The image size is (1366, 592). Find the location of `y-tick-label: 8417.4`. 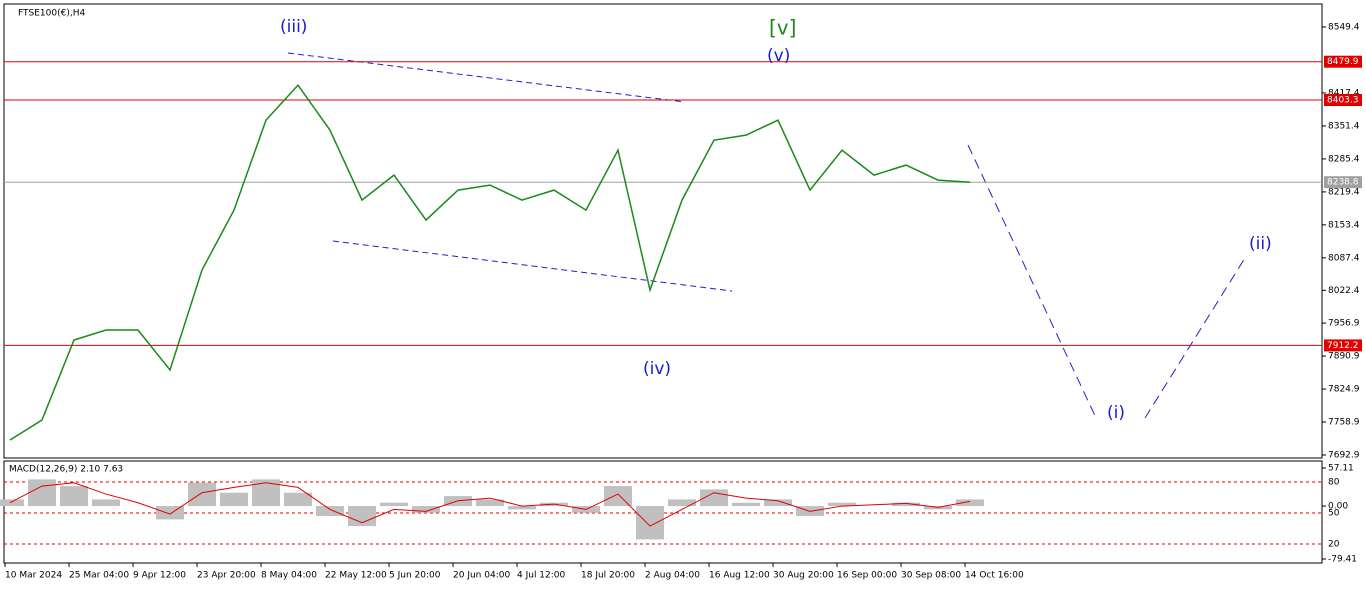

y-tick-label: 8417.4 is located at coordinates (1344, 93).